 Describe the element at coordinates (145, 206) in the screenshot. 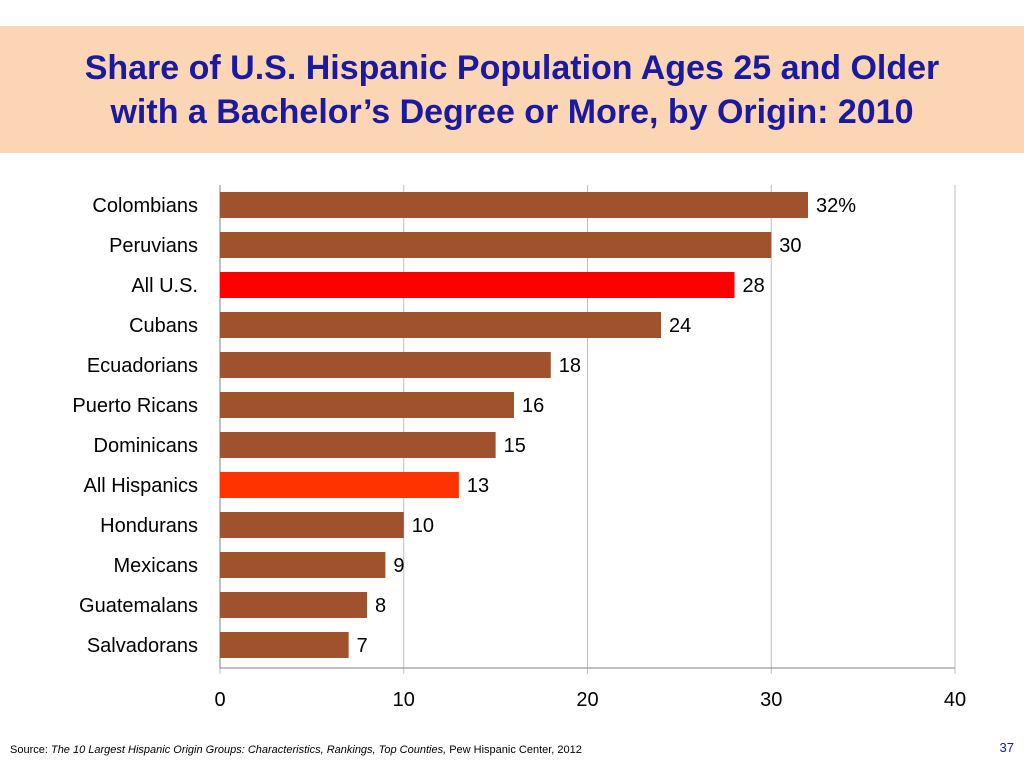

I see `category-label: Colombians` at that location.